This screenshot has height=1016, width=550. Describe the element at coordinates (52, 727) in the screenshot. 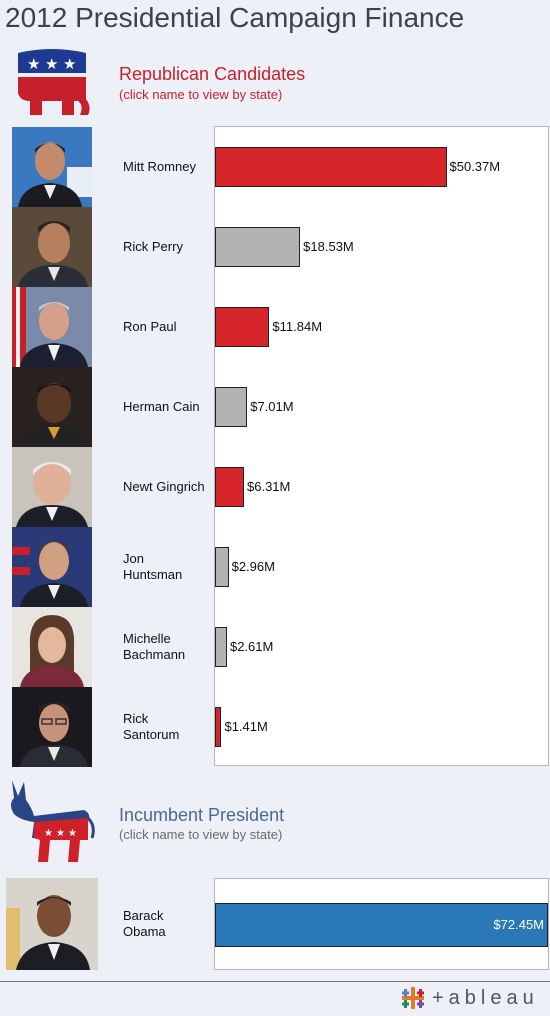

I see `candidate-photo-santorum` at that location.